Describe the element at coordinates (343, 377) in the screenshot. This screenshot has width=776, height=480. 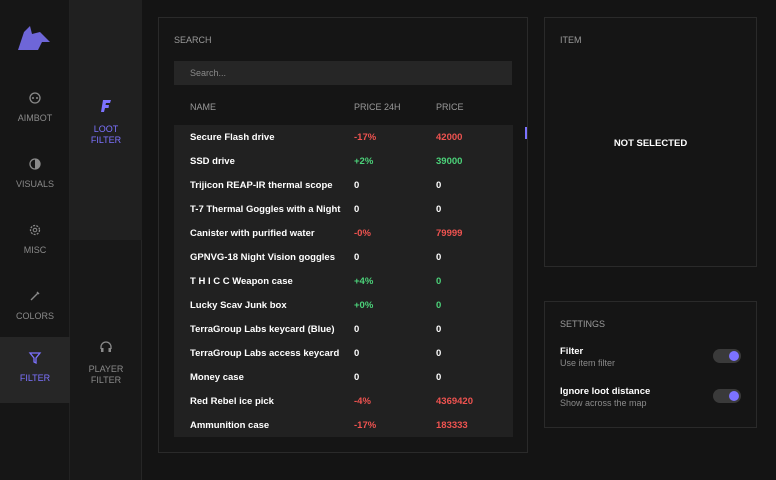
I see `table-row: Money case 0 0` at that location.